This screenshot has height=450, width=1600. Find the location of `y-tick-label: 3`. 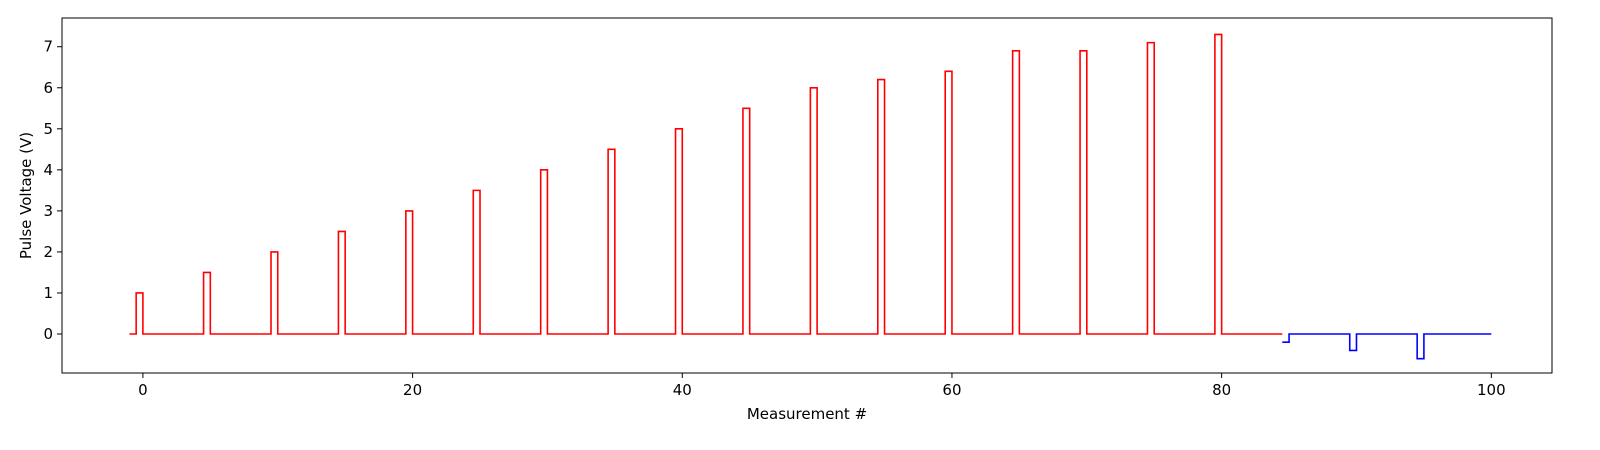

y-tick-label: 3 is located at coordinates (48, 211).